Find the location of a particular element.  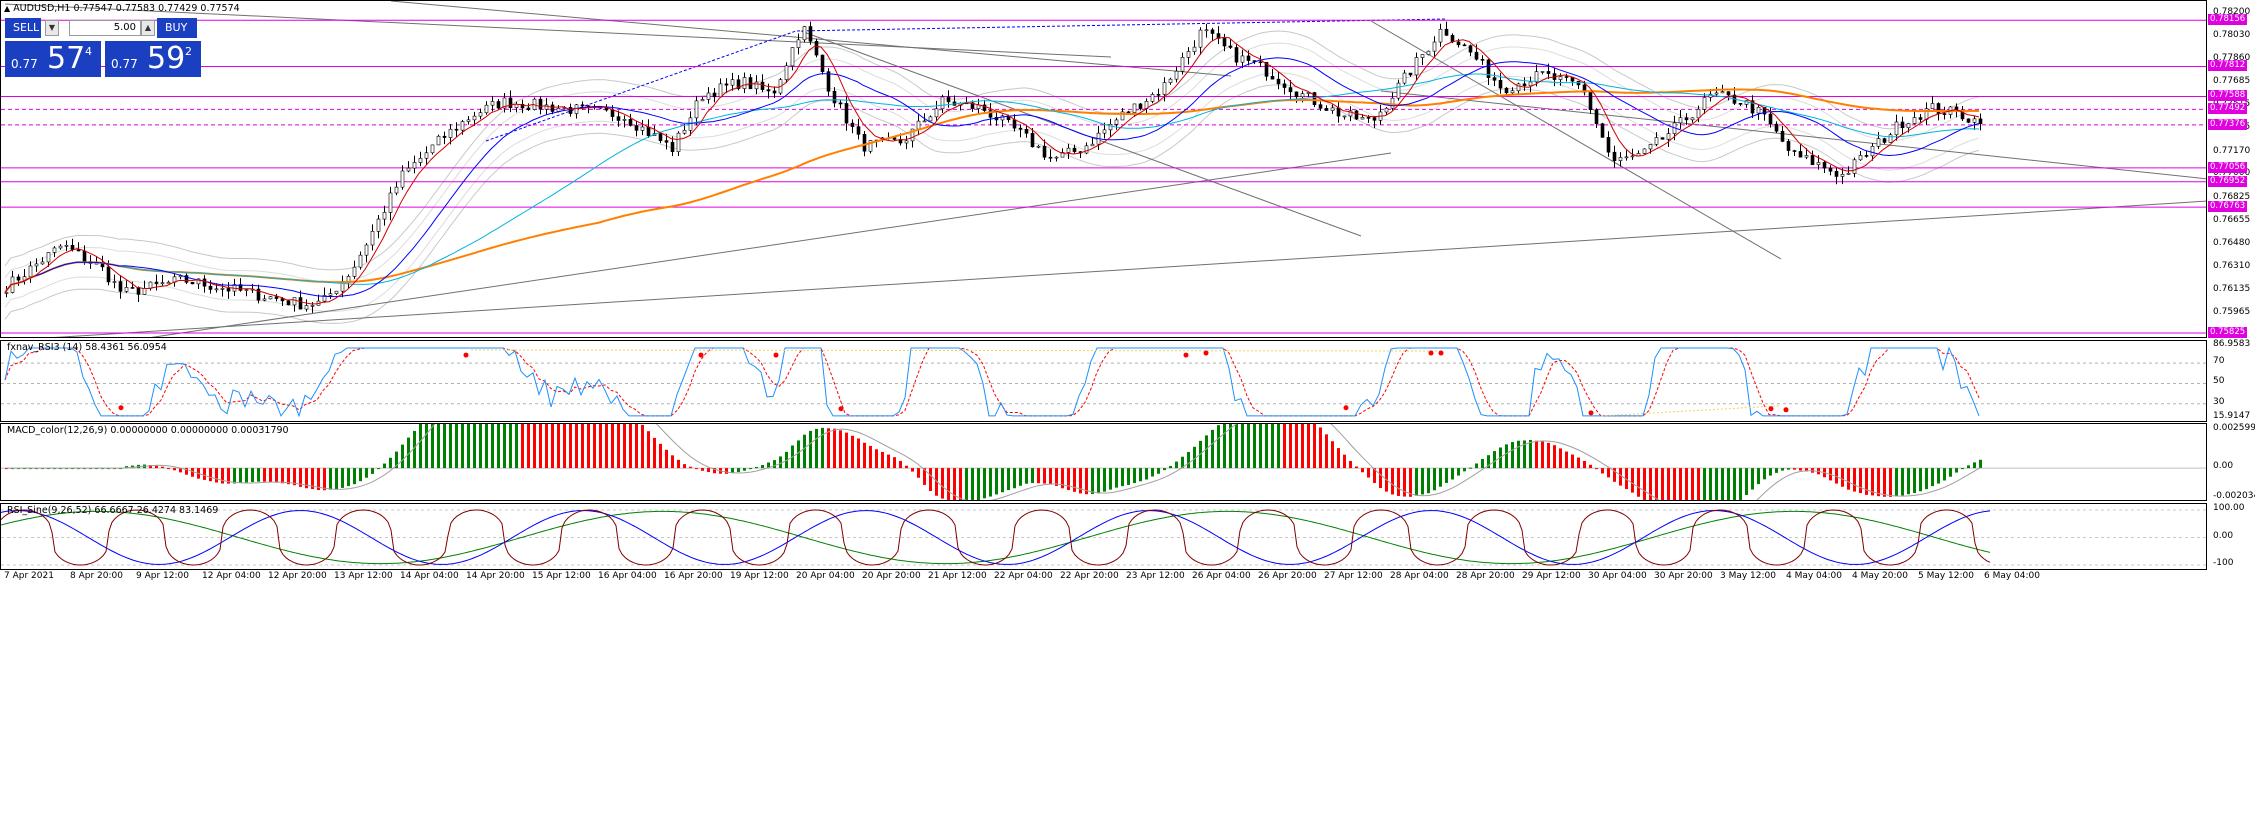

time-tick-label: 15 Apr 12:00 is located at coordinates (561, 576).